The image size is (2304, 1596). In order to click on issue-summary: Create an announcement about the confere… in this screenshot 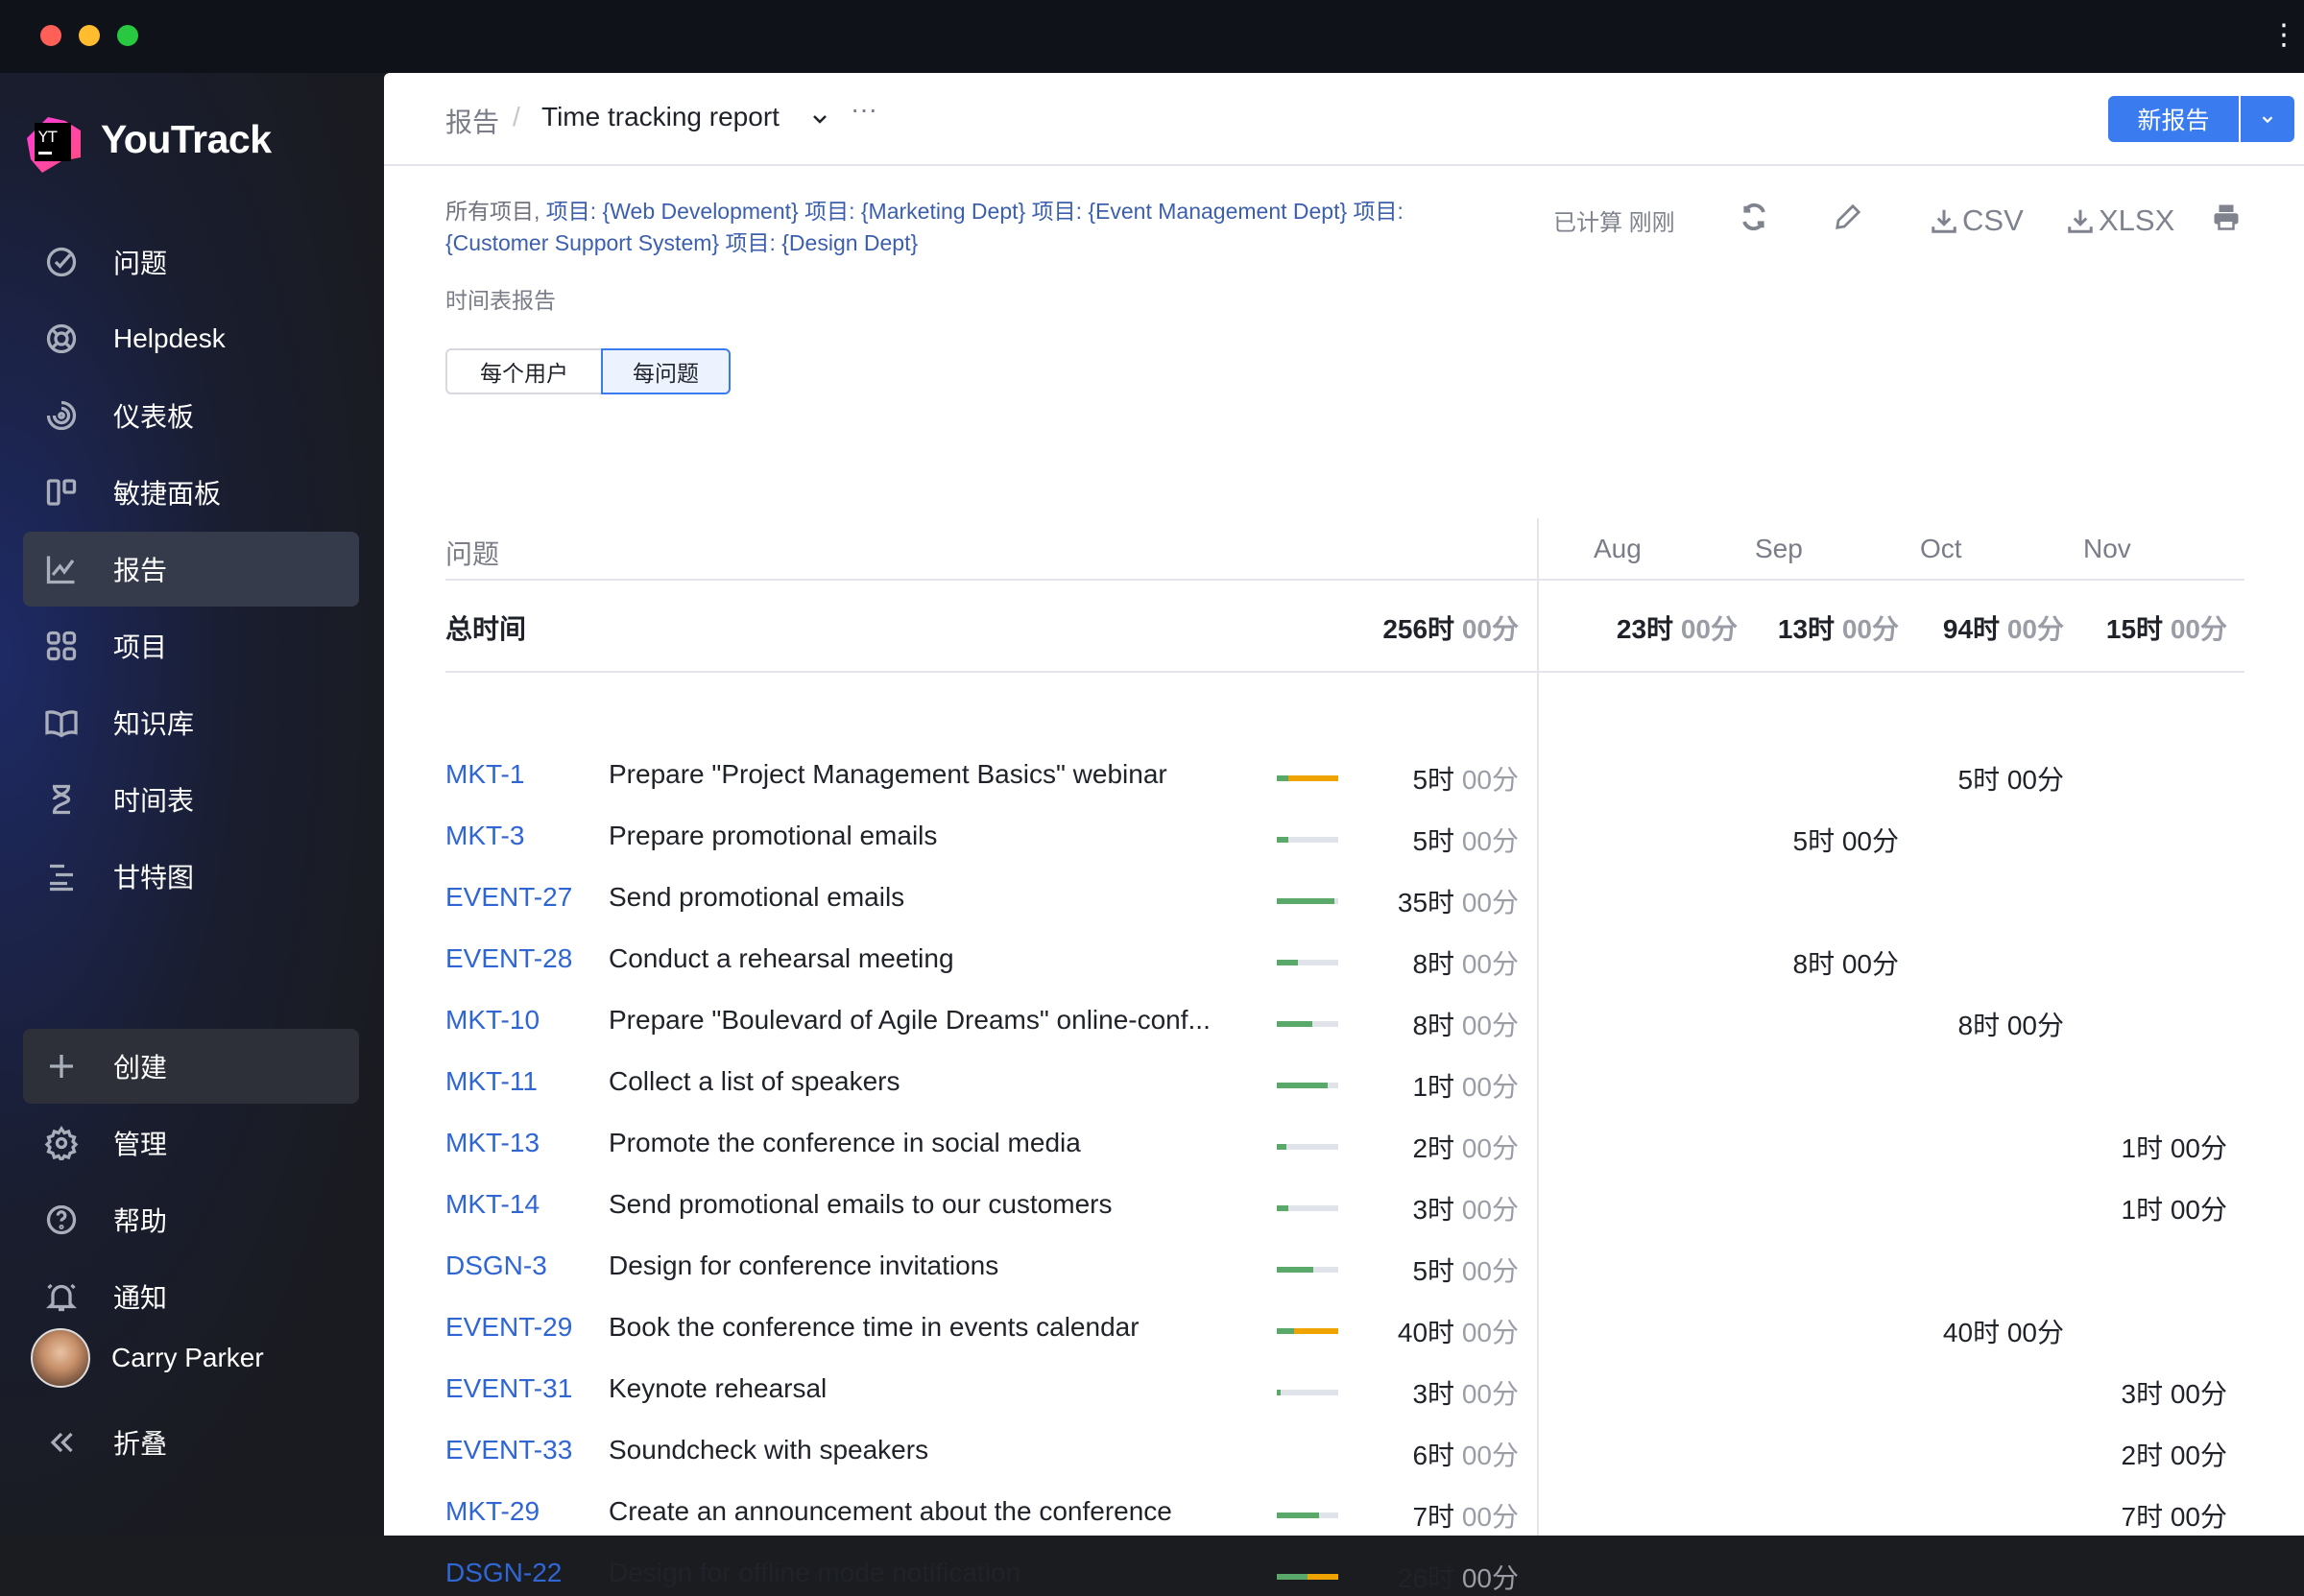, I will do `click(890, 1511)`.